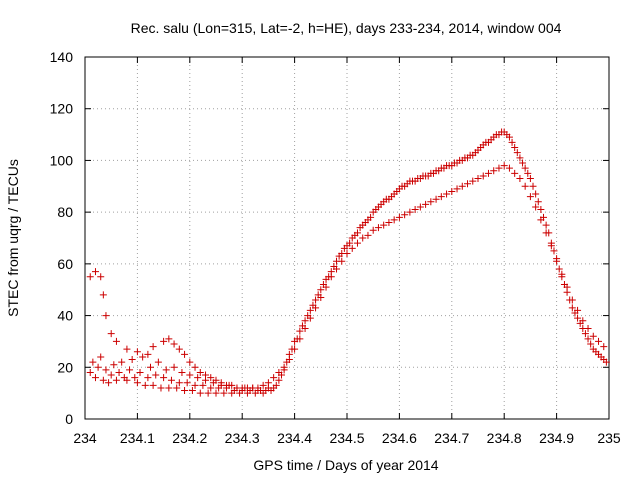 This screenshot has width=640, height=480. I want to click on x-tick-label: 234.2, so click(189, 438).